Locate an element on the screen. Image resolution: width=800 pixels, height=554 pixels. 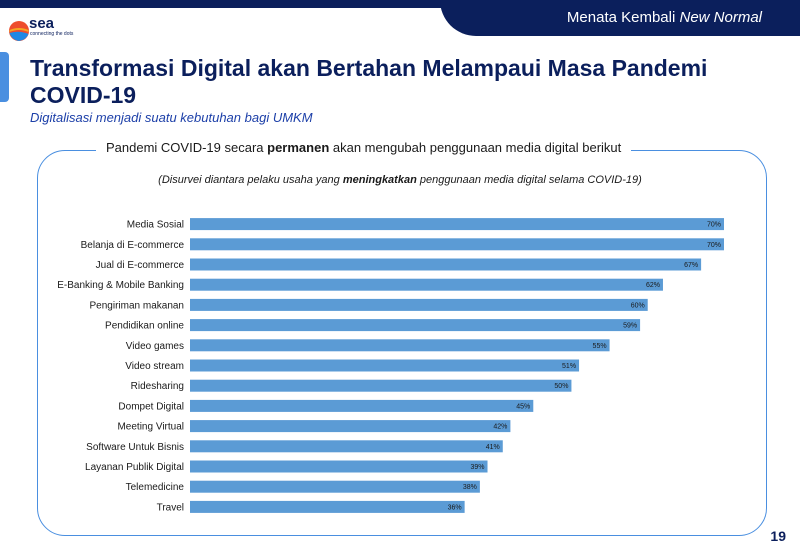
sea-logo is located at coordinates (48, 32).